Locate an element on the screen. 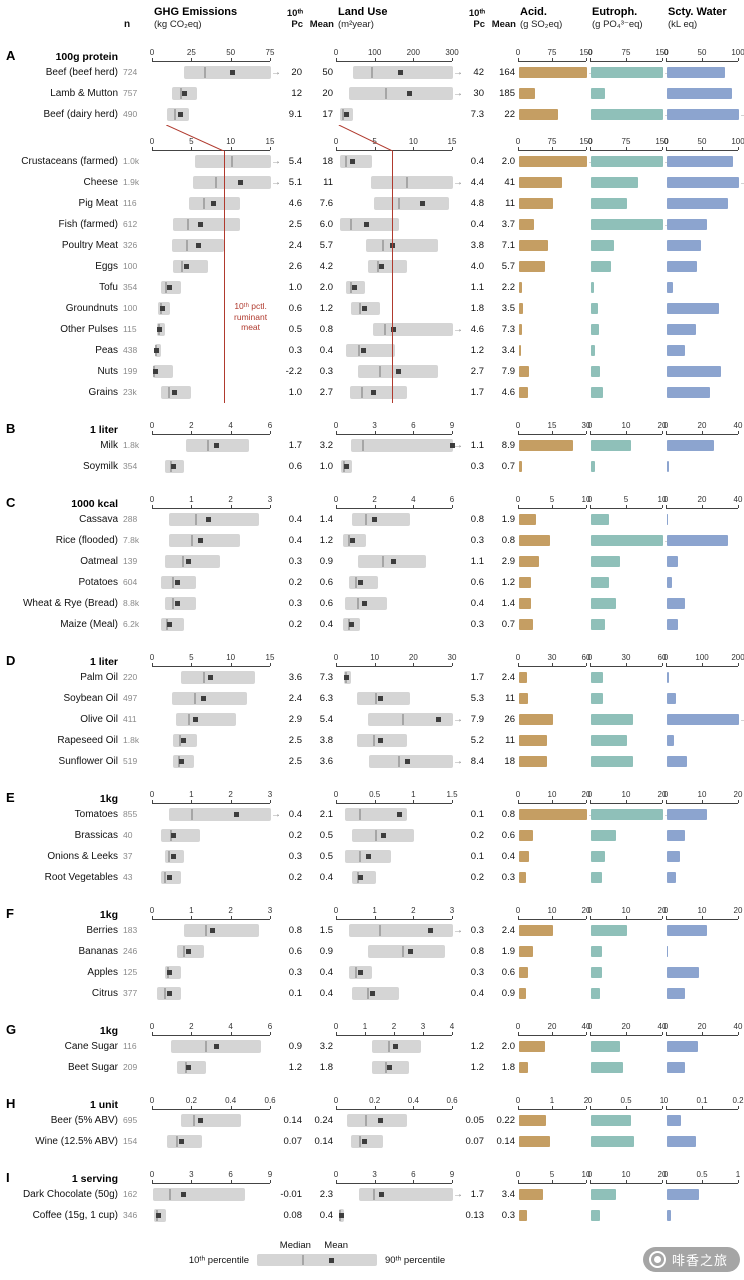  tick-label: 40 is located at coordinates (586, 1027).